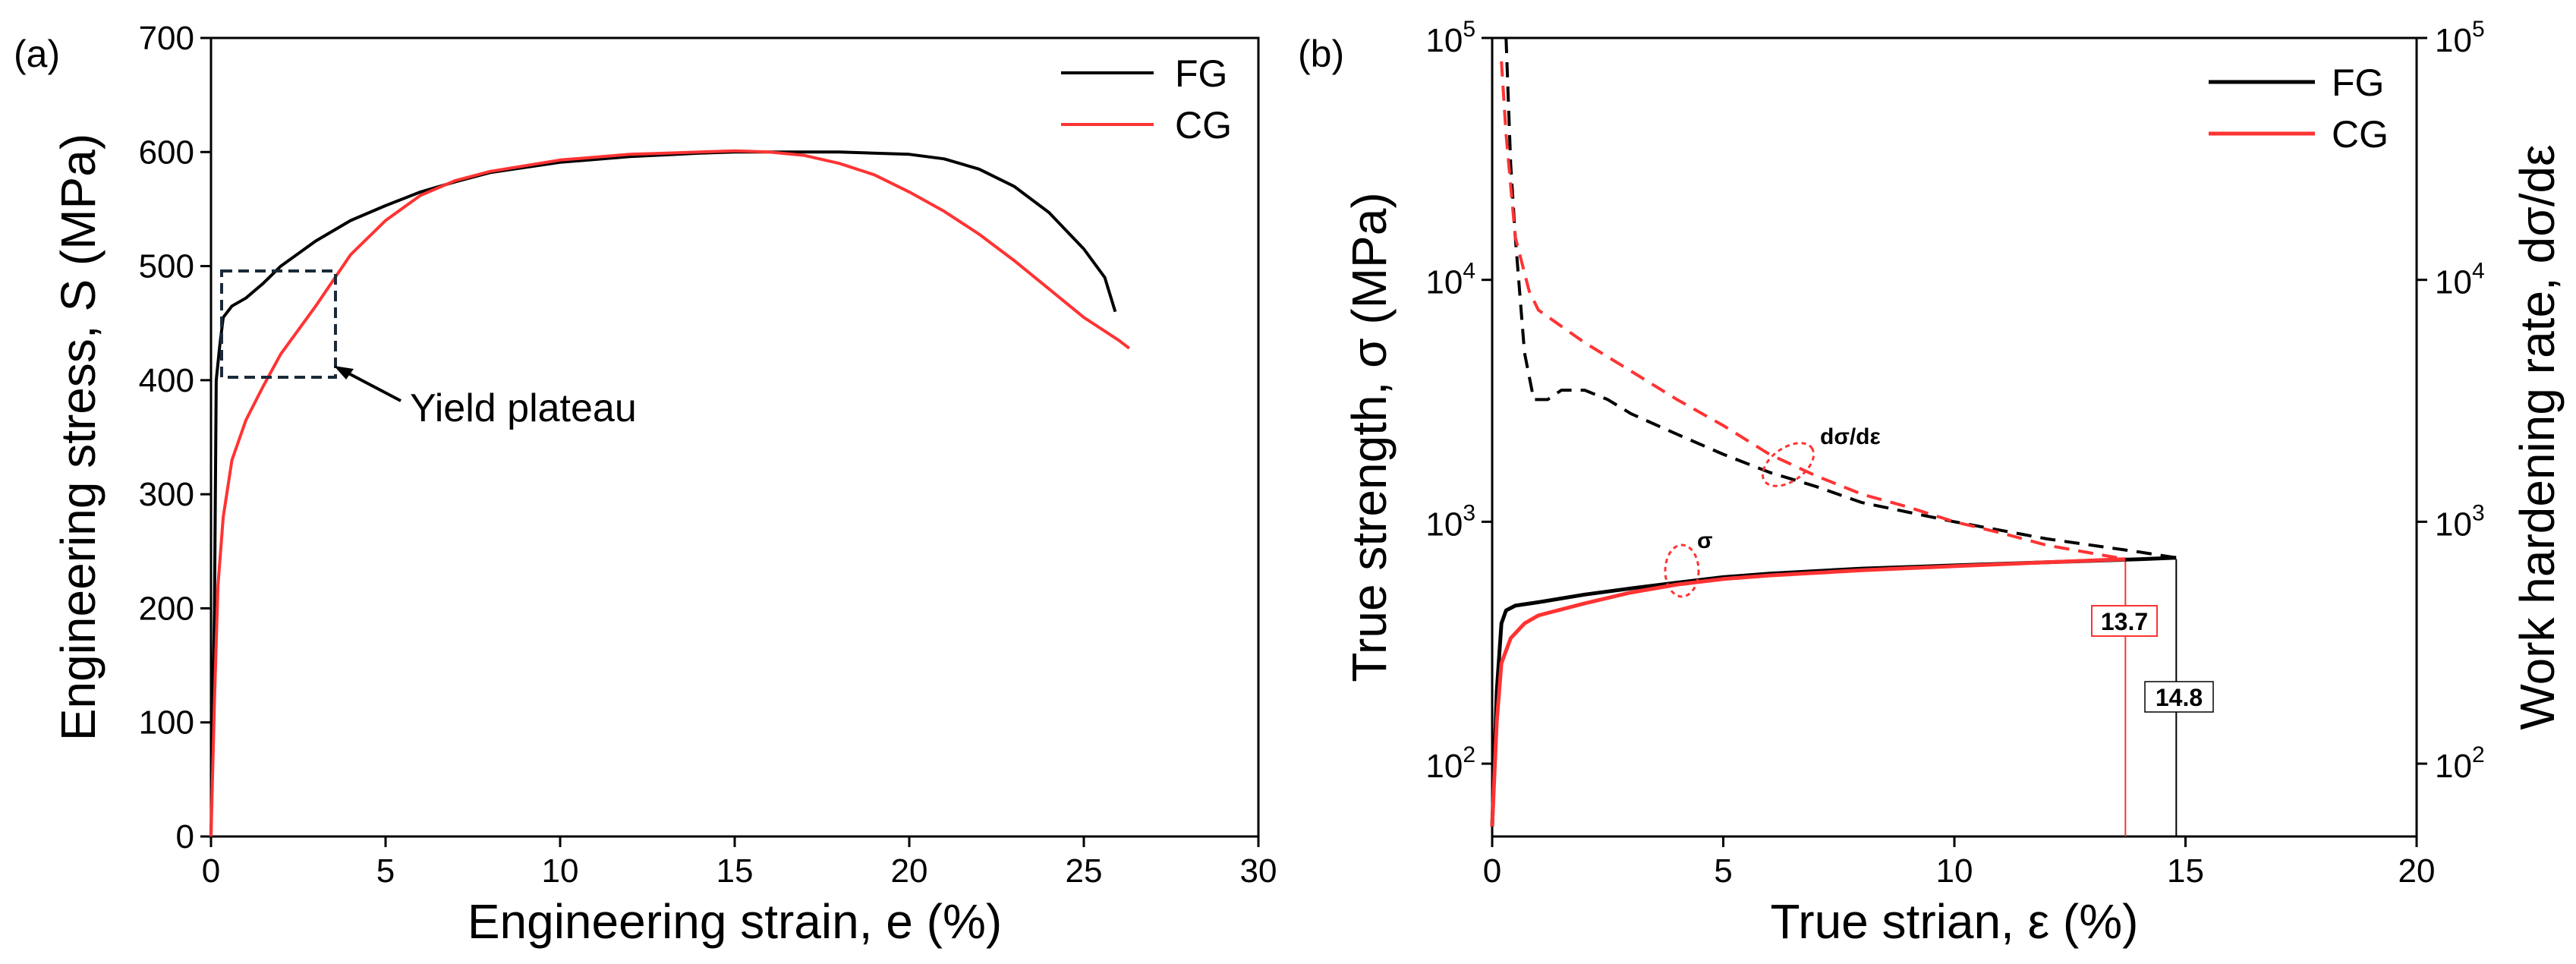 Image resolution: width=2576 pixels, height=964 pixels. I want to click on uniform-elongation-cg-box, so click(2124, 621).